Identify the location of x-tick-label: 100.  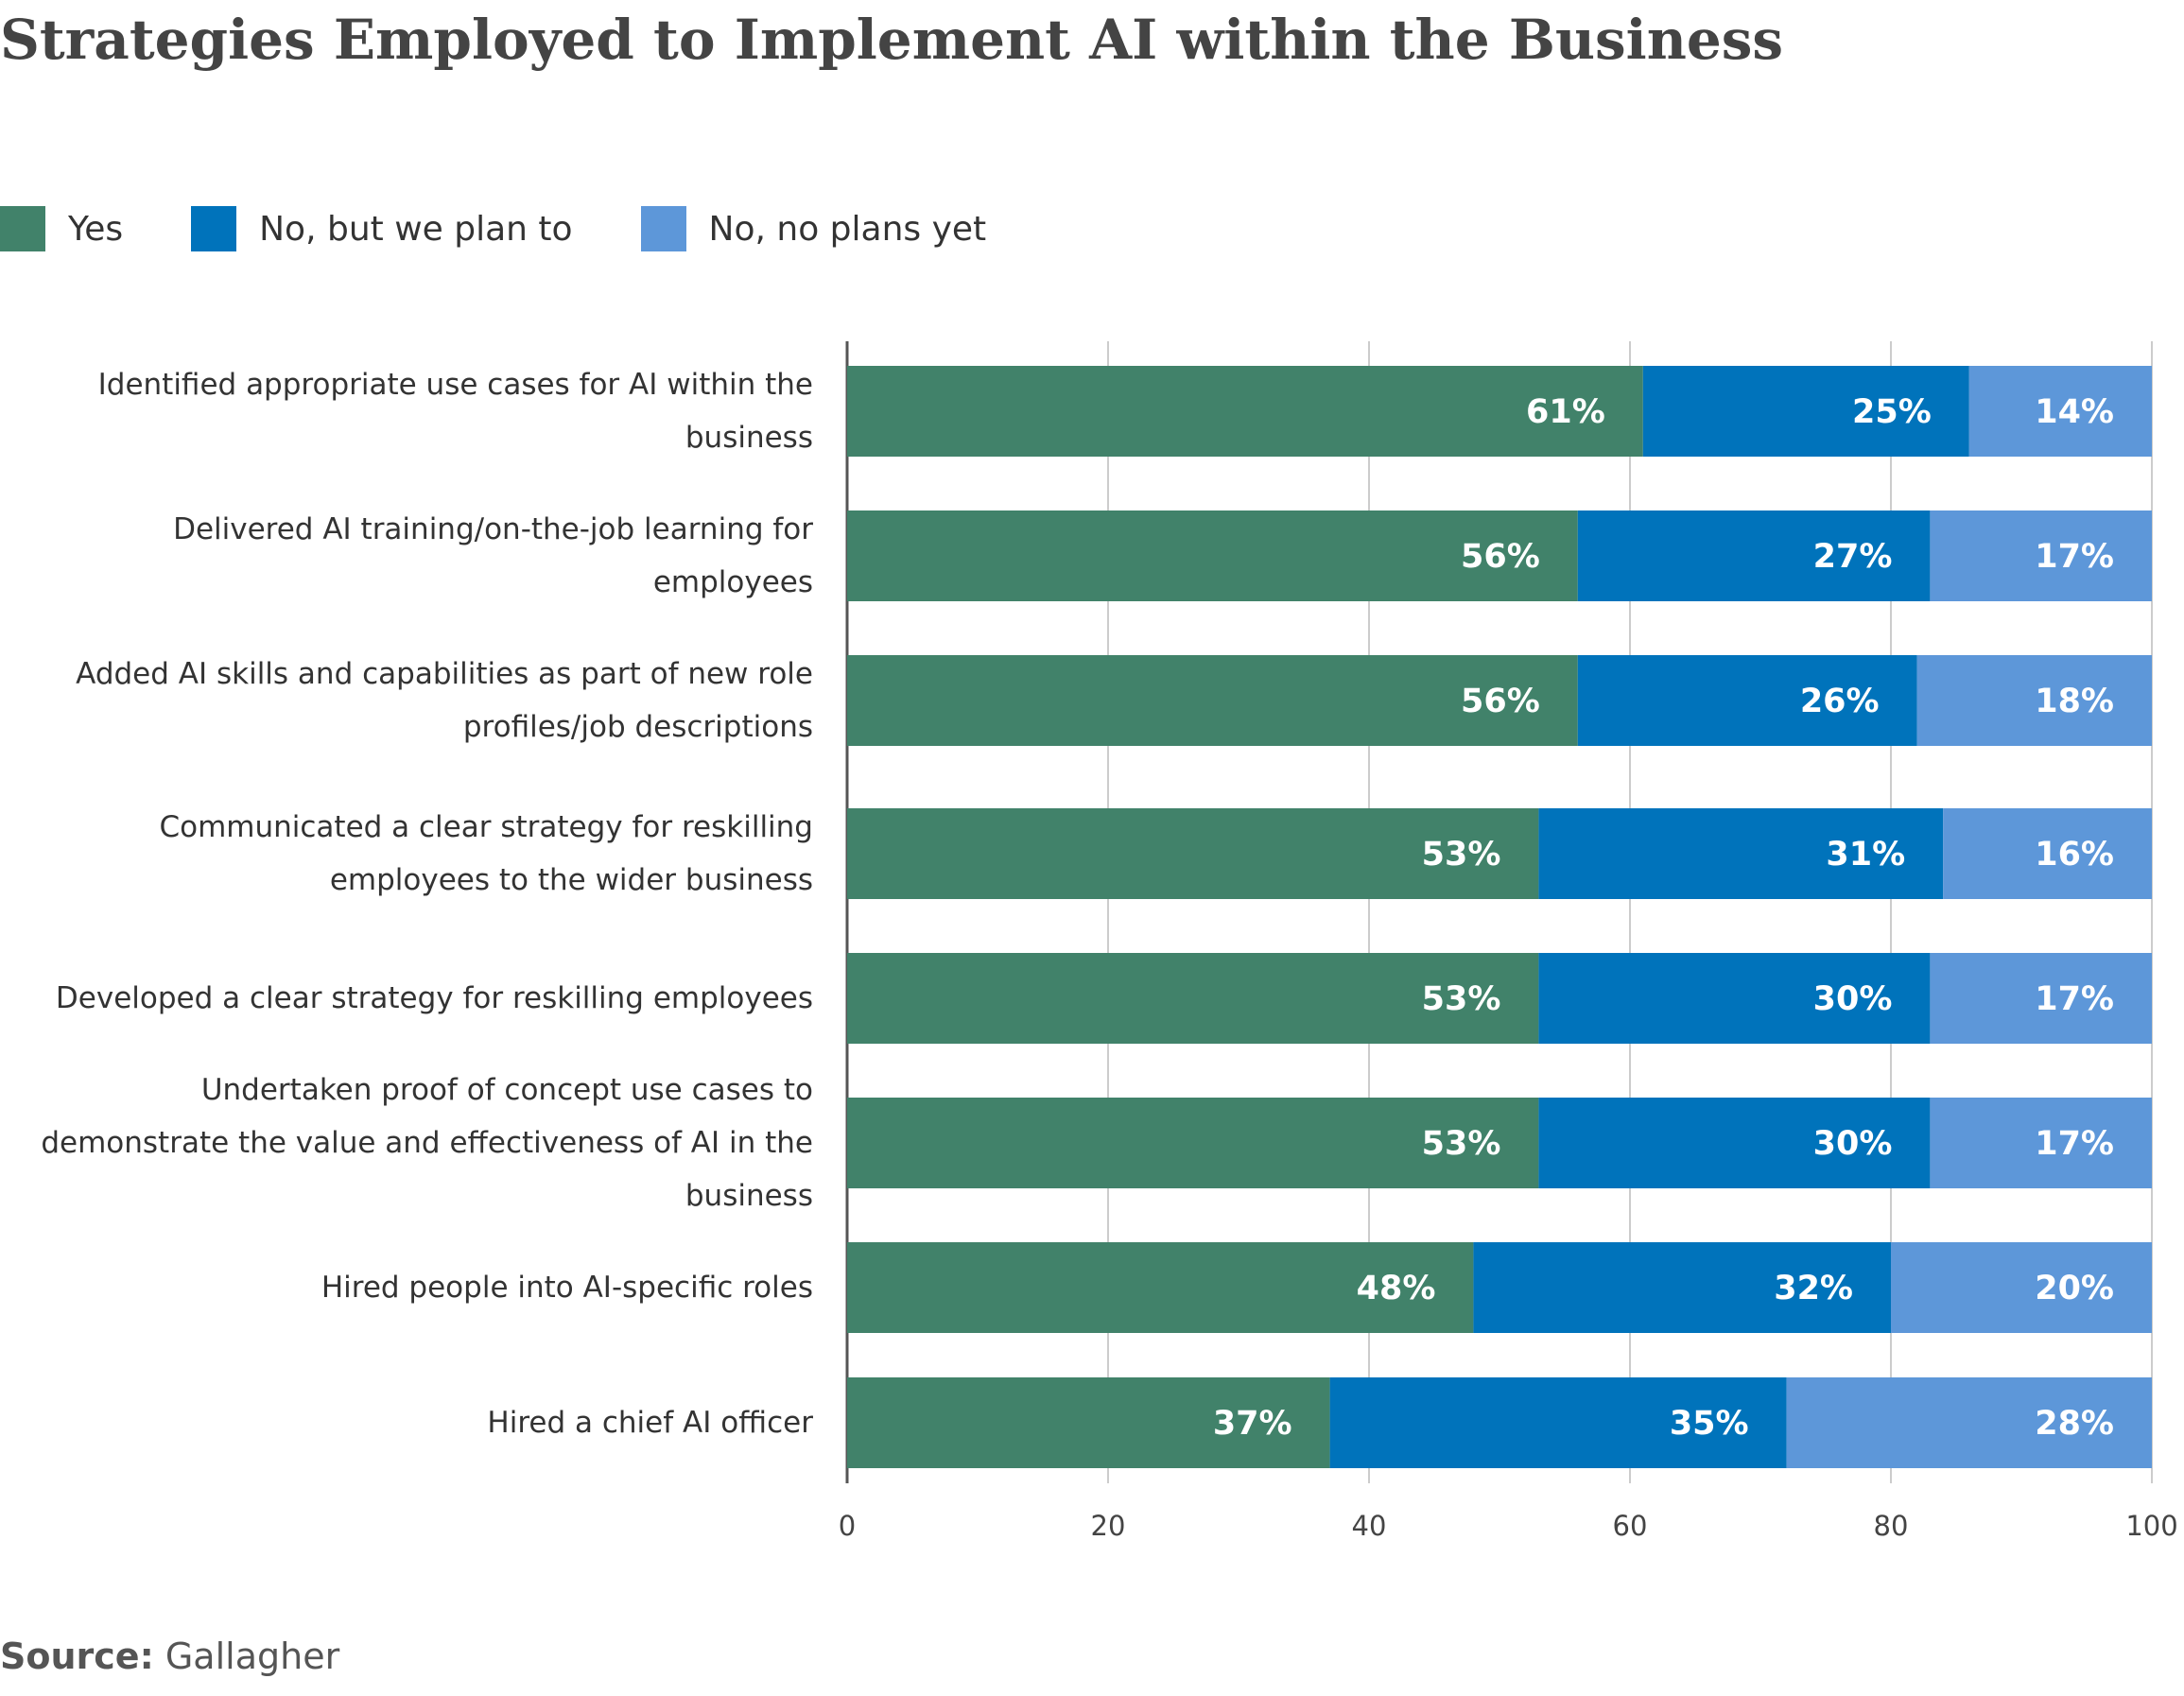
(2151, 1526).